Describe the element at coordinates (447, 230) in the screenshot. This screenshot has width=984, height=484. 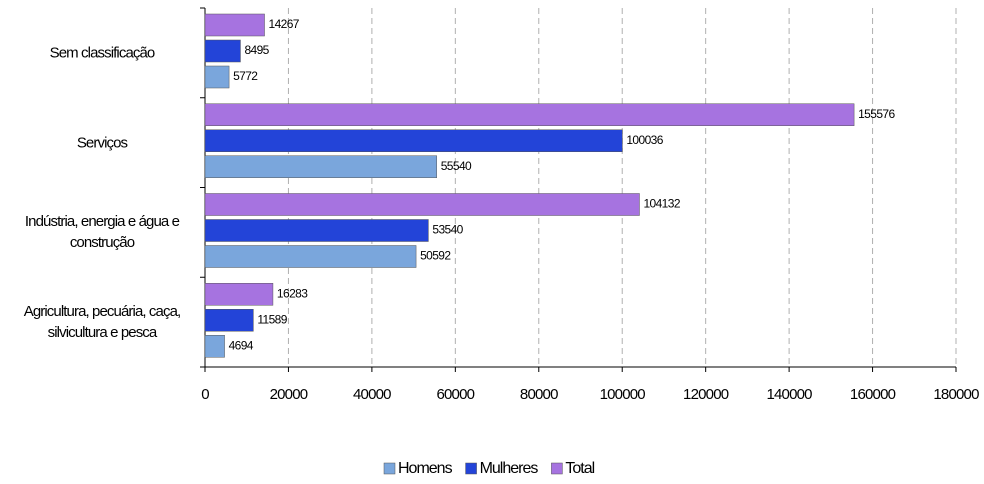
I see `data-label: 53540` at that location.